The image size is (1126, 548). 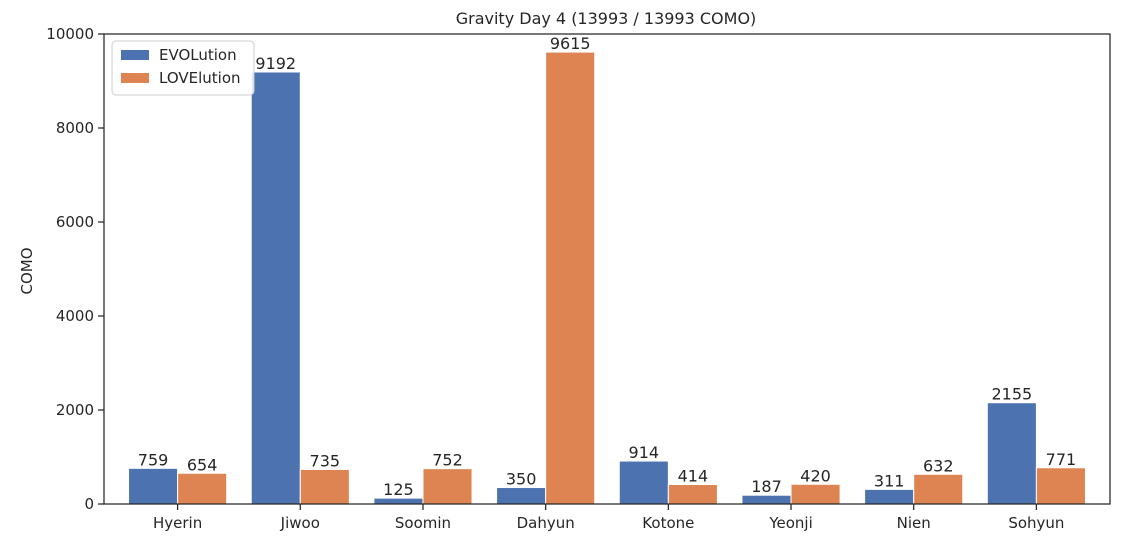 I want to click on y-tick-label: 2000, so click(x=75, y=410).